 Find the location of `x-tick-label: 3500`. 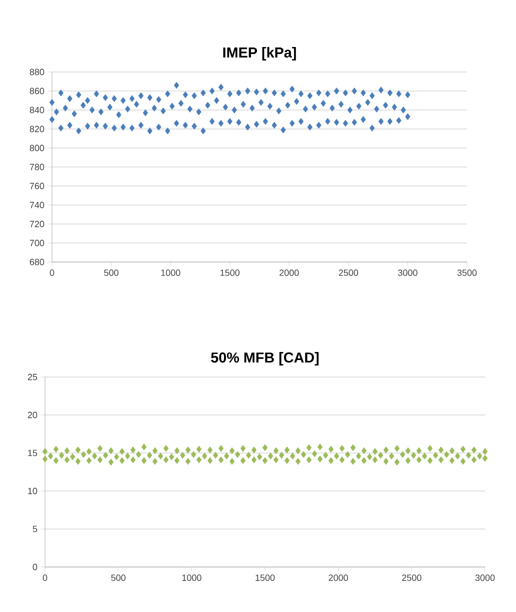

x-tick-label: 3500 is located at coordinates (467, 273).